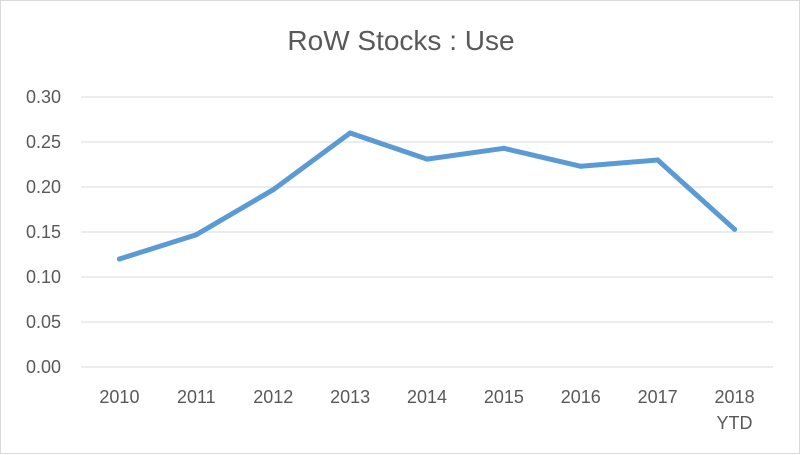 The height and width of the screenshot is (455, 800). I want to click on y-axis: 0.00 0.05 0.10 0.15 0.20 0.25 0.30, so click(43, 232).